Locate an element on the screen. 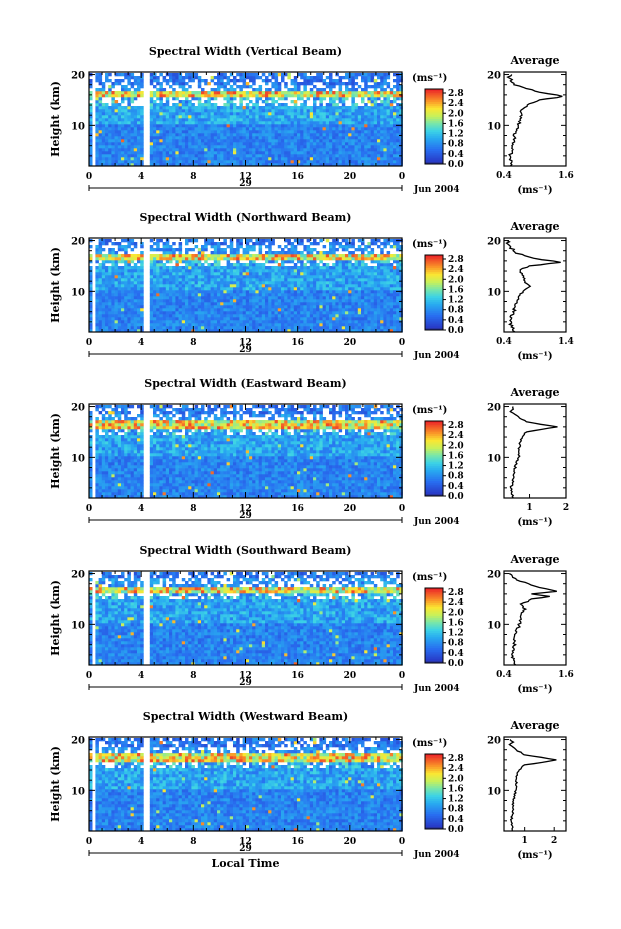 This screenshot has width=621, height=929. colorbar-tick-label: 0.0 is located at coordinates (456, 165).